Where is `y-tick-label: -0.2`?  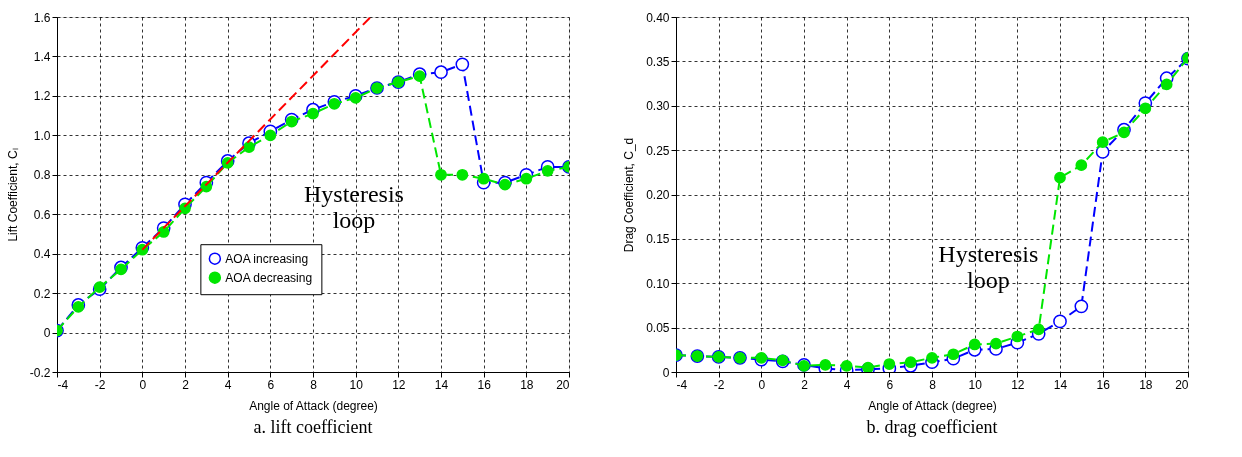 y-tick-label: -0.2 is located at coordinates (40, 372).